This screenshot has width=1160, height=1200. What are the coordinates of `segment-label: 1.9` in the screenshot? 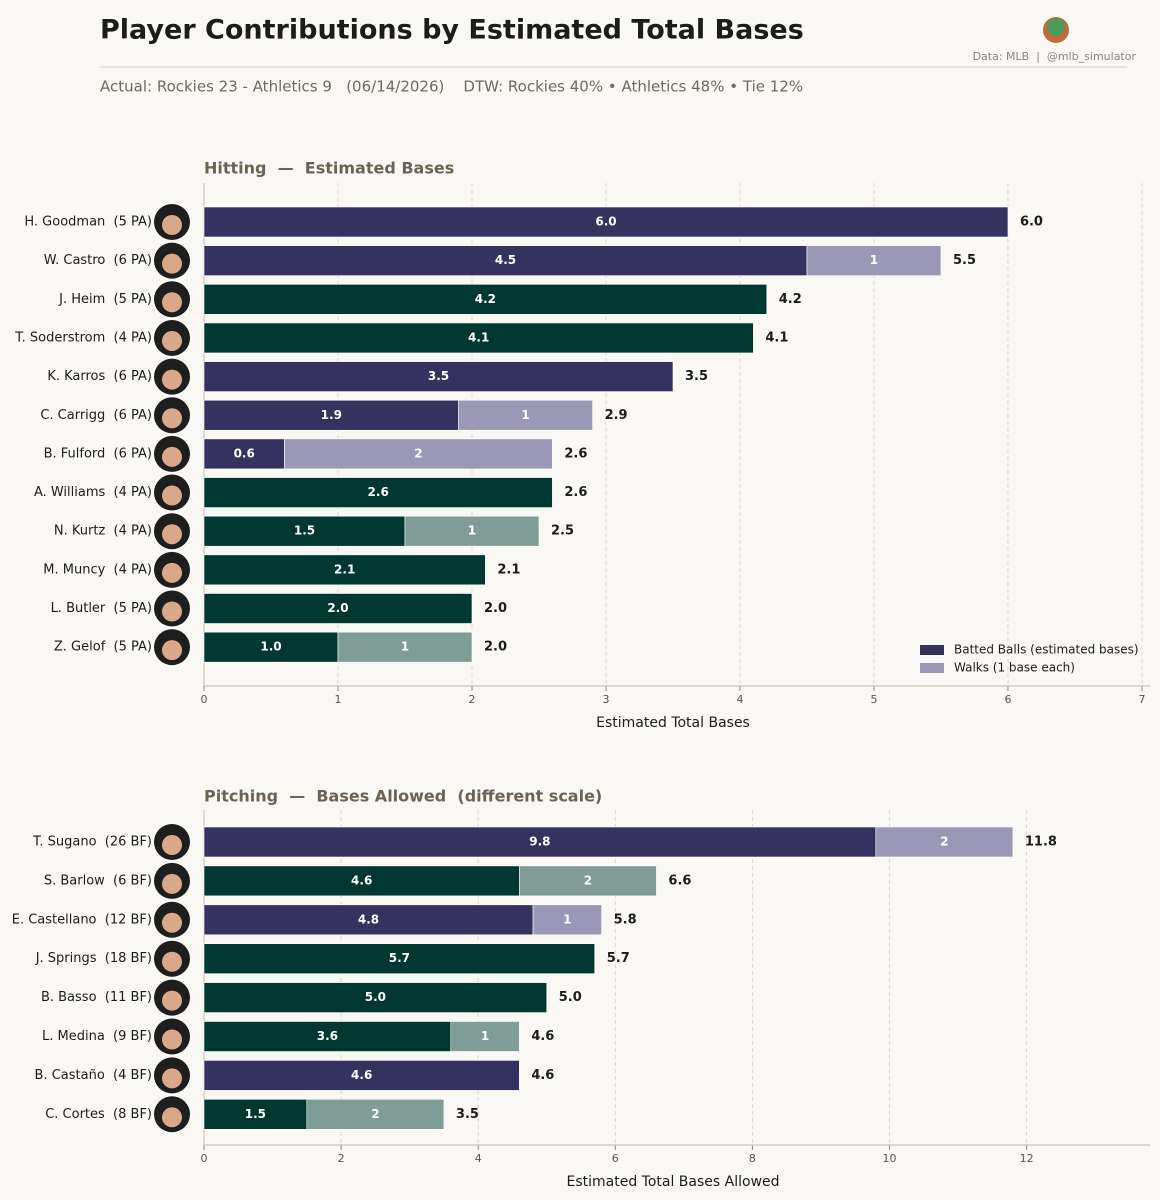 It's located at (331, 415).